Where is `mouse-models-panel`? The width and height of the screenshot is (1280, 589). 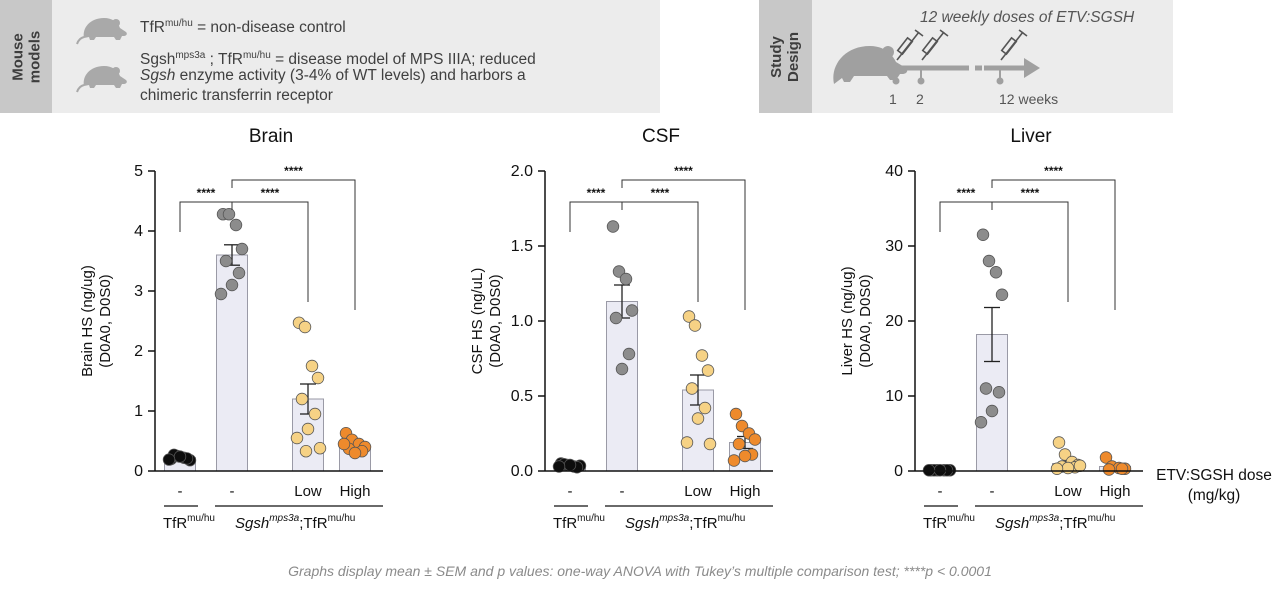
mouse-models-panel is located at coordinates (356, 56).